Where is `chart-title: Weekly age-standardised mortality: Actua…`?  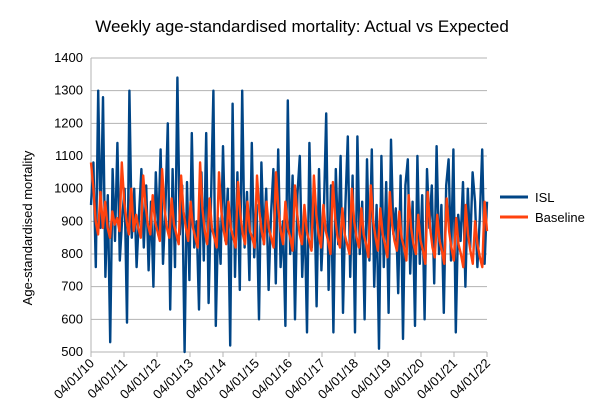 chart-title: Weekly age-standardised mortality: Actua… is located at coordinates (302, 26).